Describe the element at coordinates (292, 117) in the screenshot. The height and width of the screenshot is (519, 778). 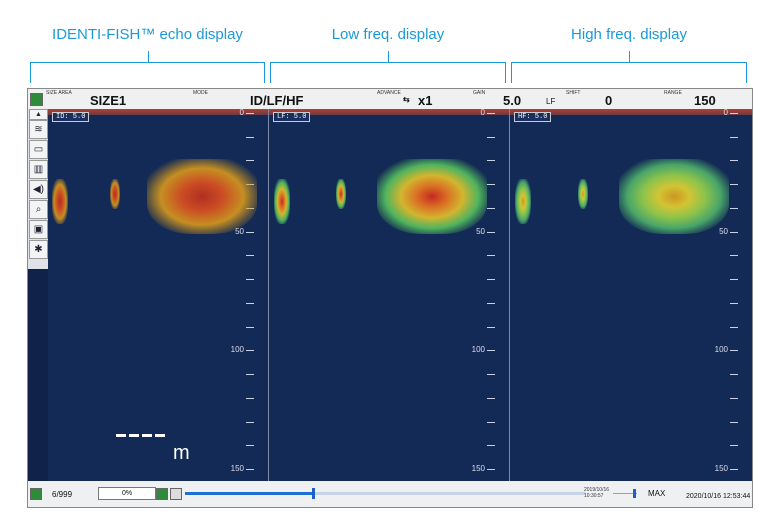
I see `panel-tag: LF: 5.0` at that location.